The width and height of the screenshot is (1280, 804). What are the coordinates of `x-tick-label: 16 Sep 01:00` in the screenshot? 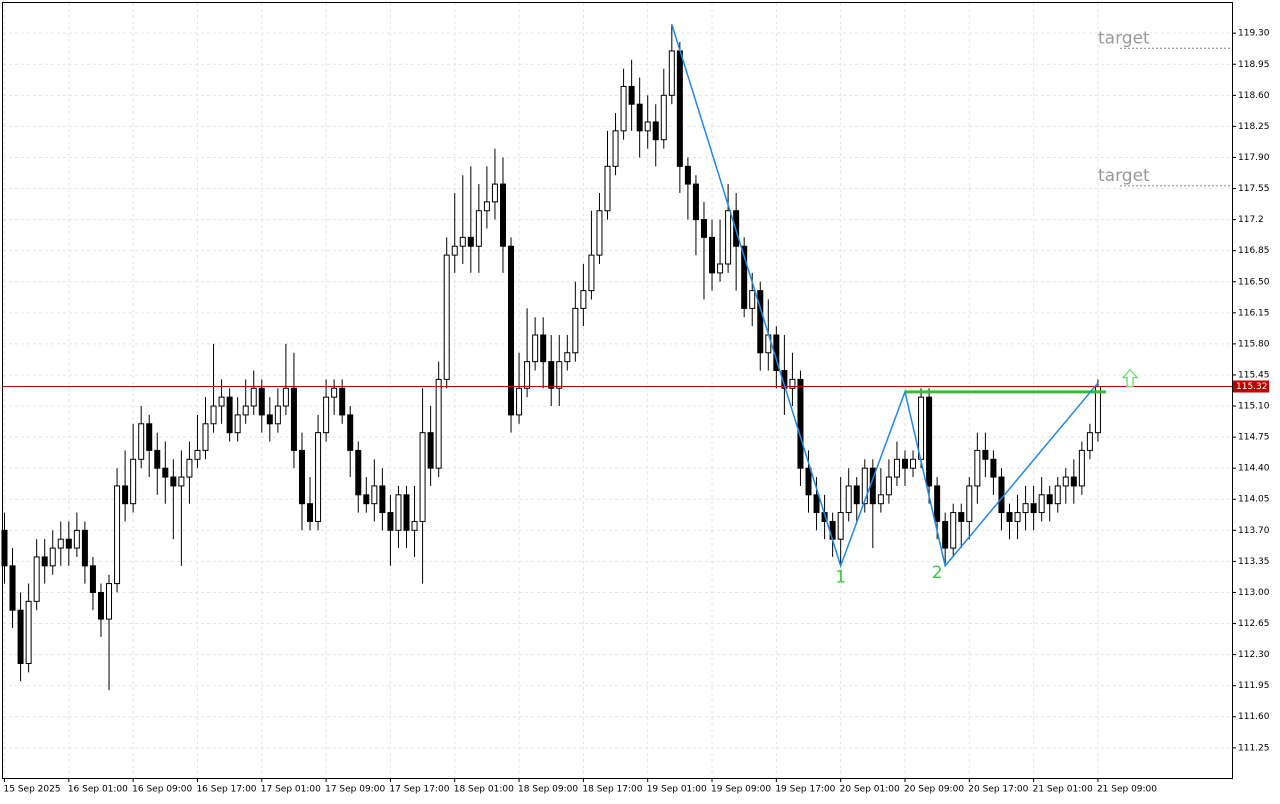 It's located at (98, 790).